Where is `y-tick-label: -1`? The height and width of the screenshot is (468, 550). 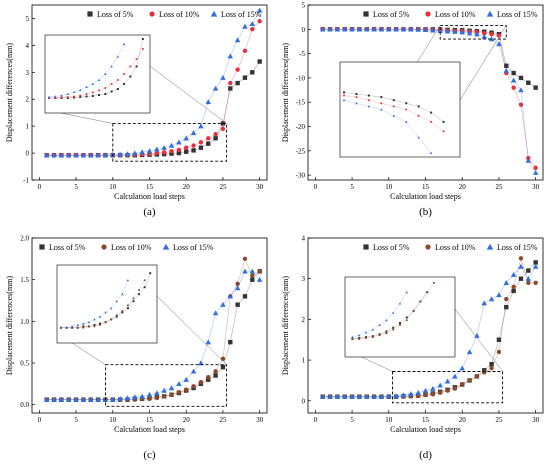 y-tick-label: -1 is located at coordinates (26, 181).